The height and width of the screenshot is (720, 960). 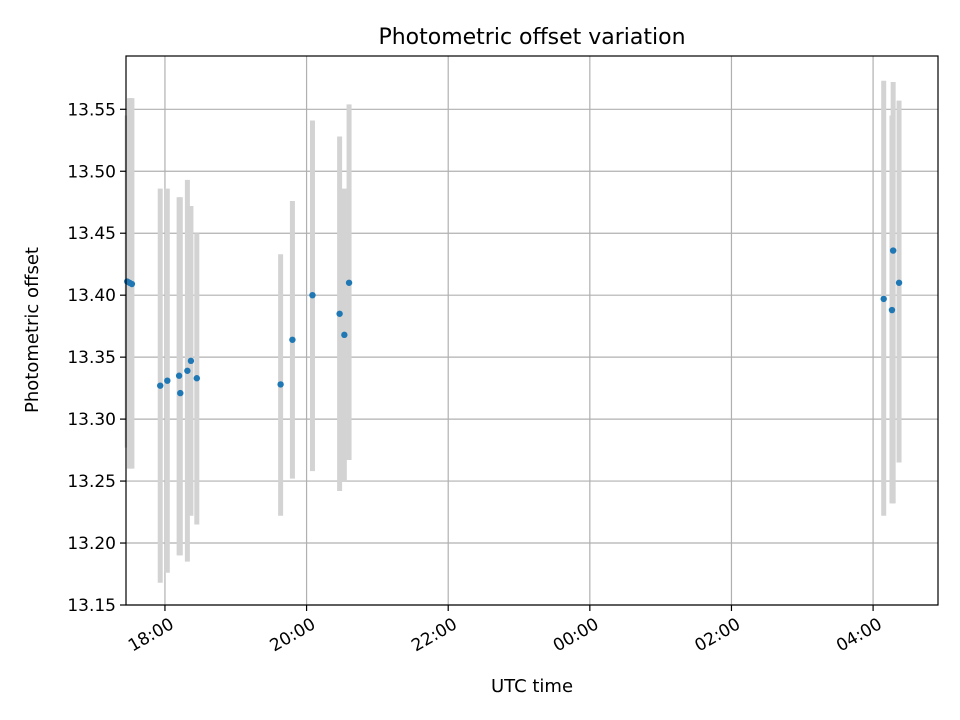 I want to click on y-tick-label: 13.20, so click(x=91, y=544).